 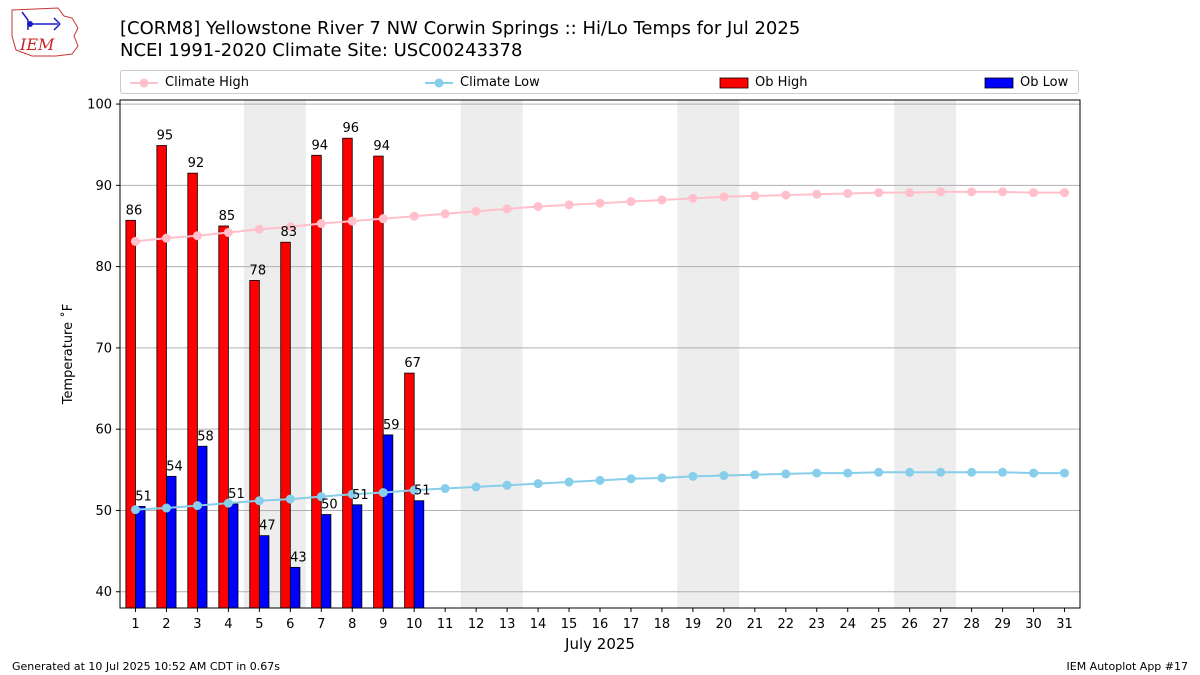 What do you see at coordinates (391, 425) in the screenshot?
I see `ob-low-label: 59` at bounding box center [391, 425].